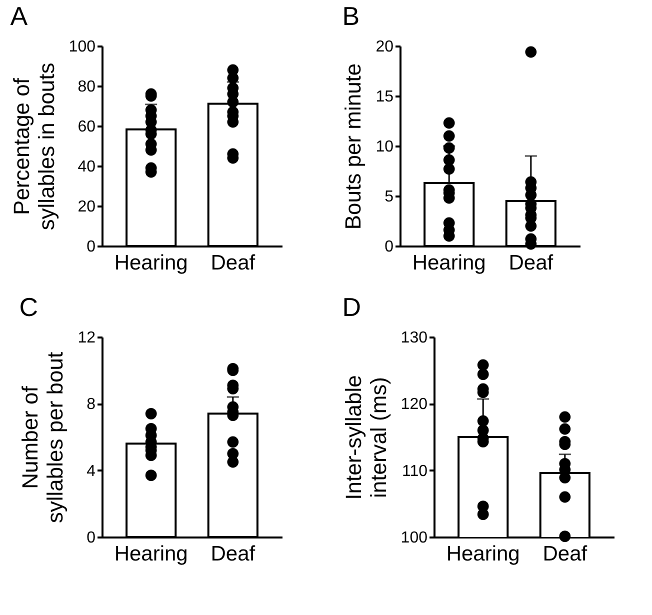 This screenshot has width=652, height=615. What do you see at coordinates (385, 147) in the screenshot?
I see `y-tick-label: 10` at bounding box center [385, 147].